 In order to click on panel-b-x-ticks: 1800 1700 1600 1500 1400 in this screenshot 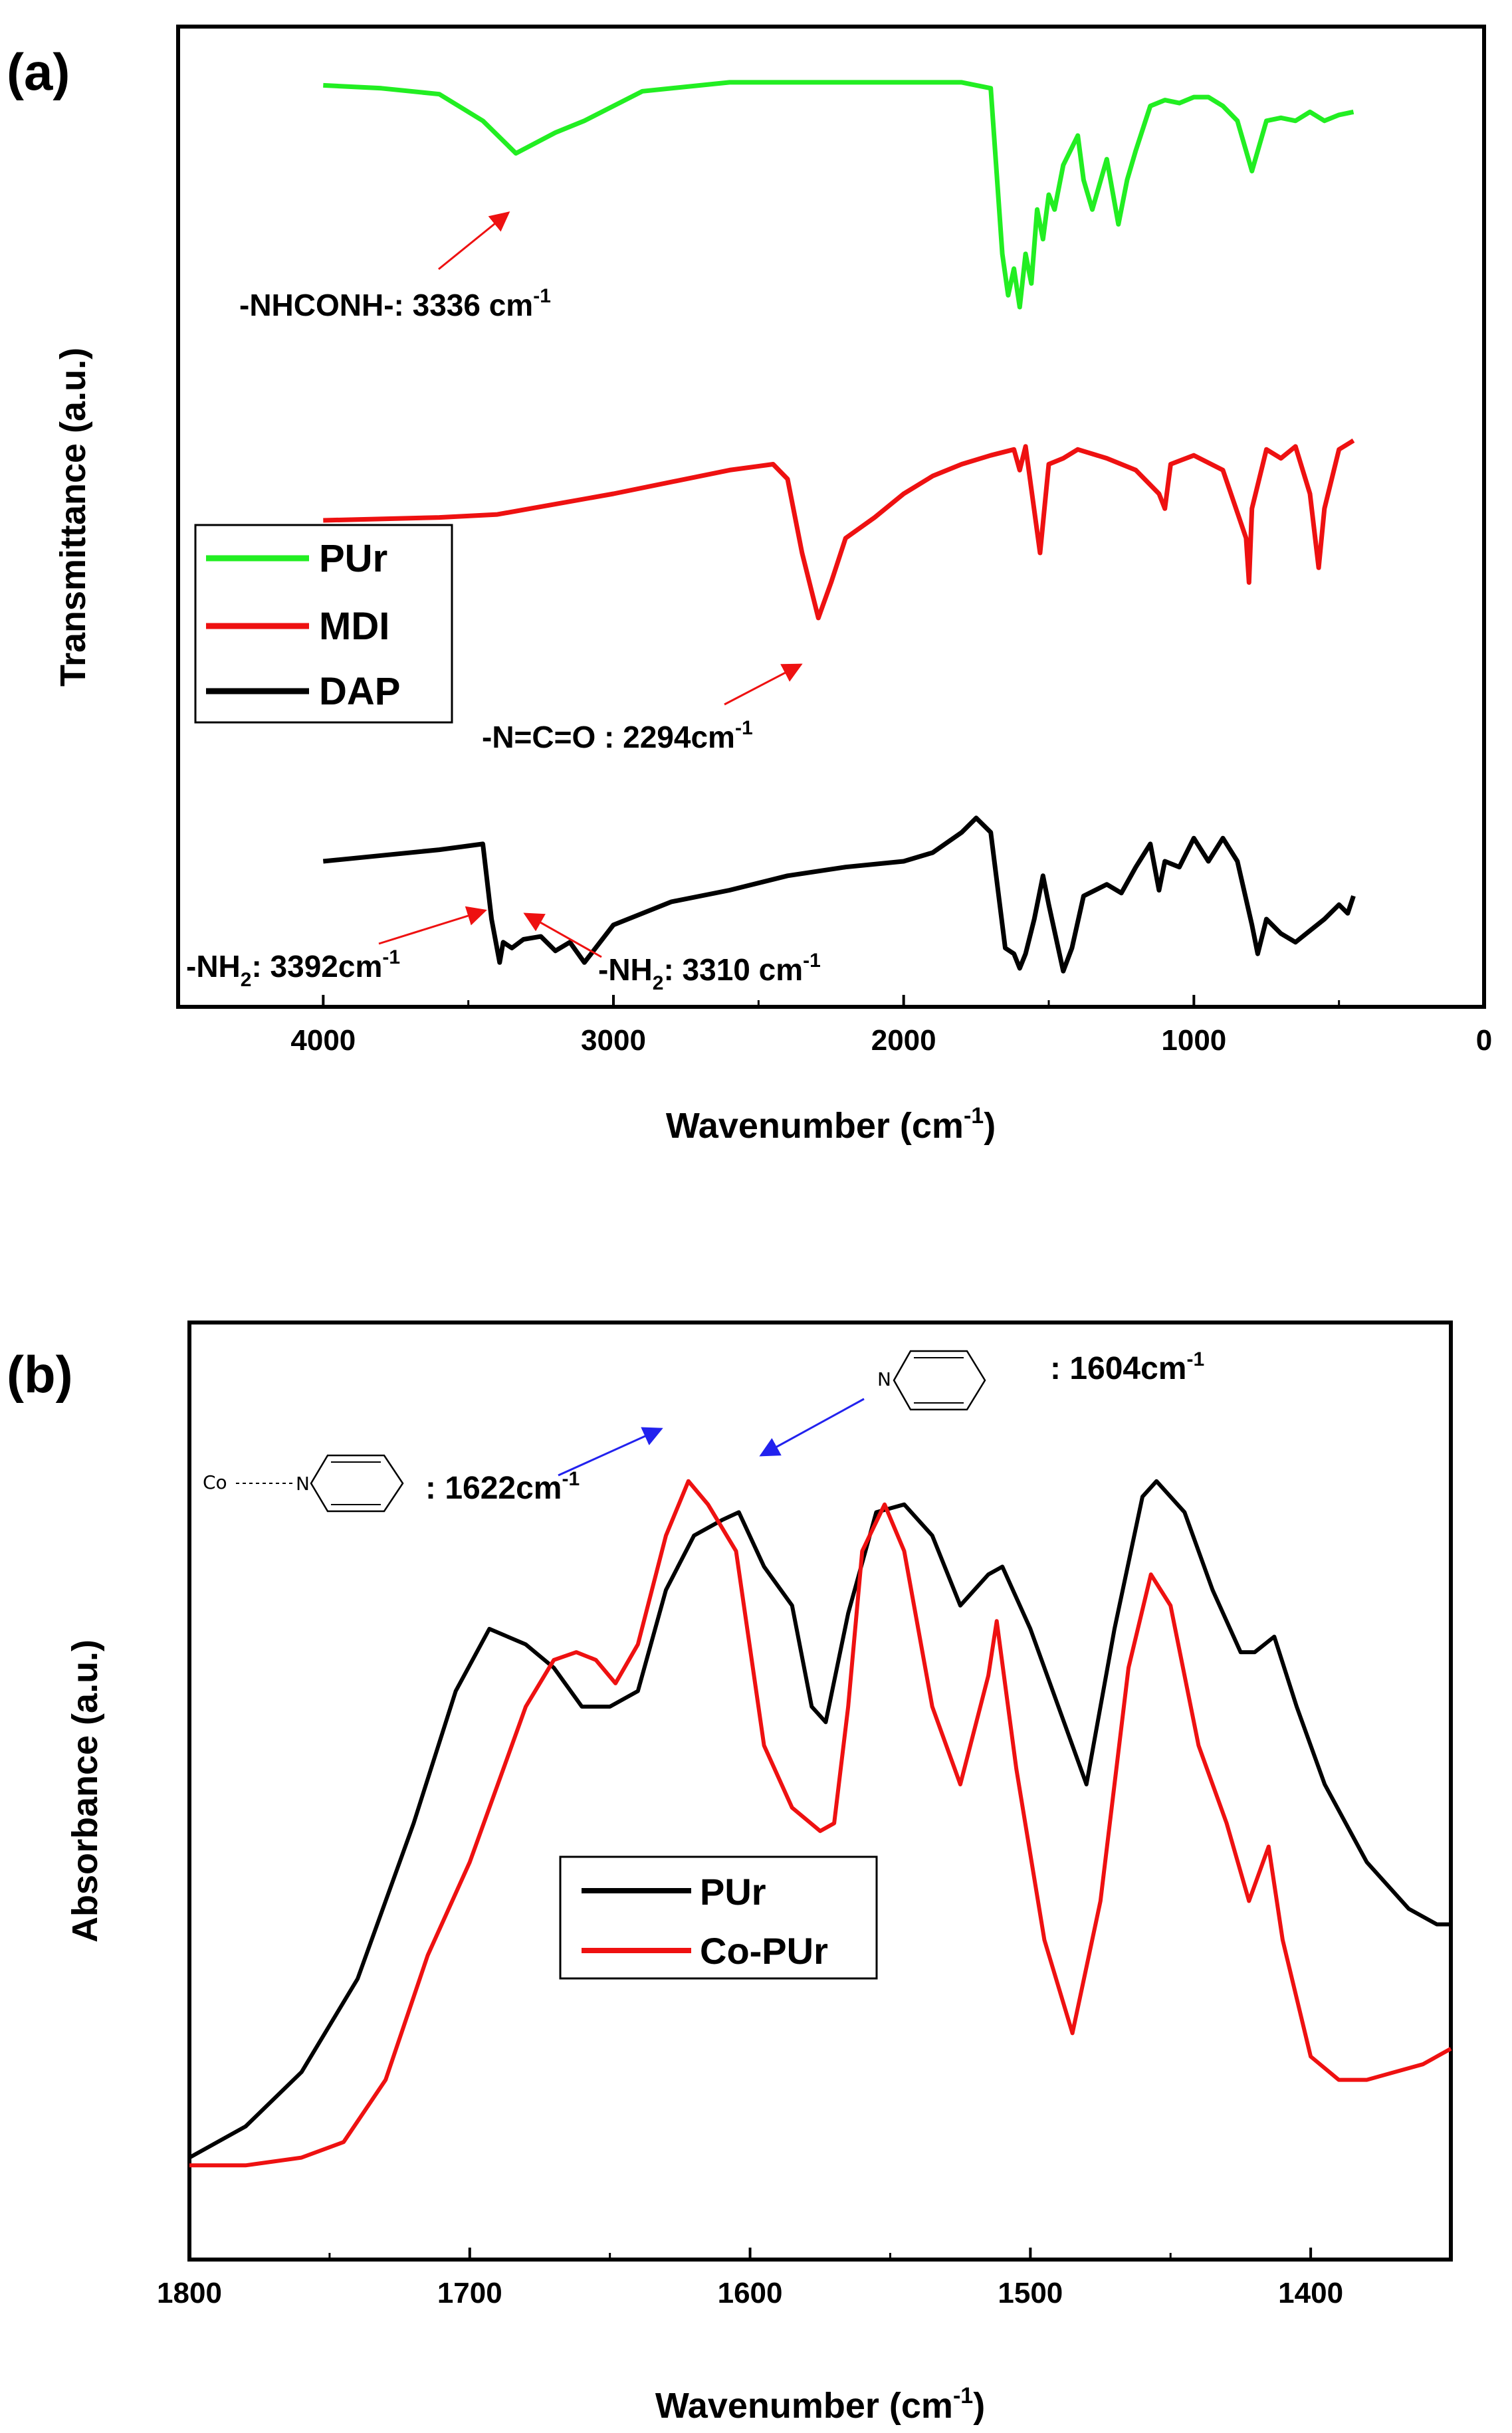, I will do `click(804, 2278)`.